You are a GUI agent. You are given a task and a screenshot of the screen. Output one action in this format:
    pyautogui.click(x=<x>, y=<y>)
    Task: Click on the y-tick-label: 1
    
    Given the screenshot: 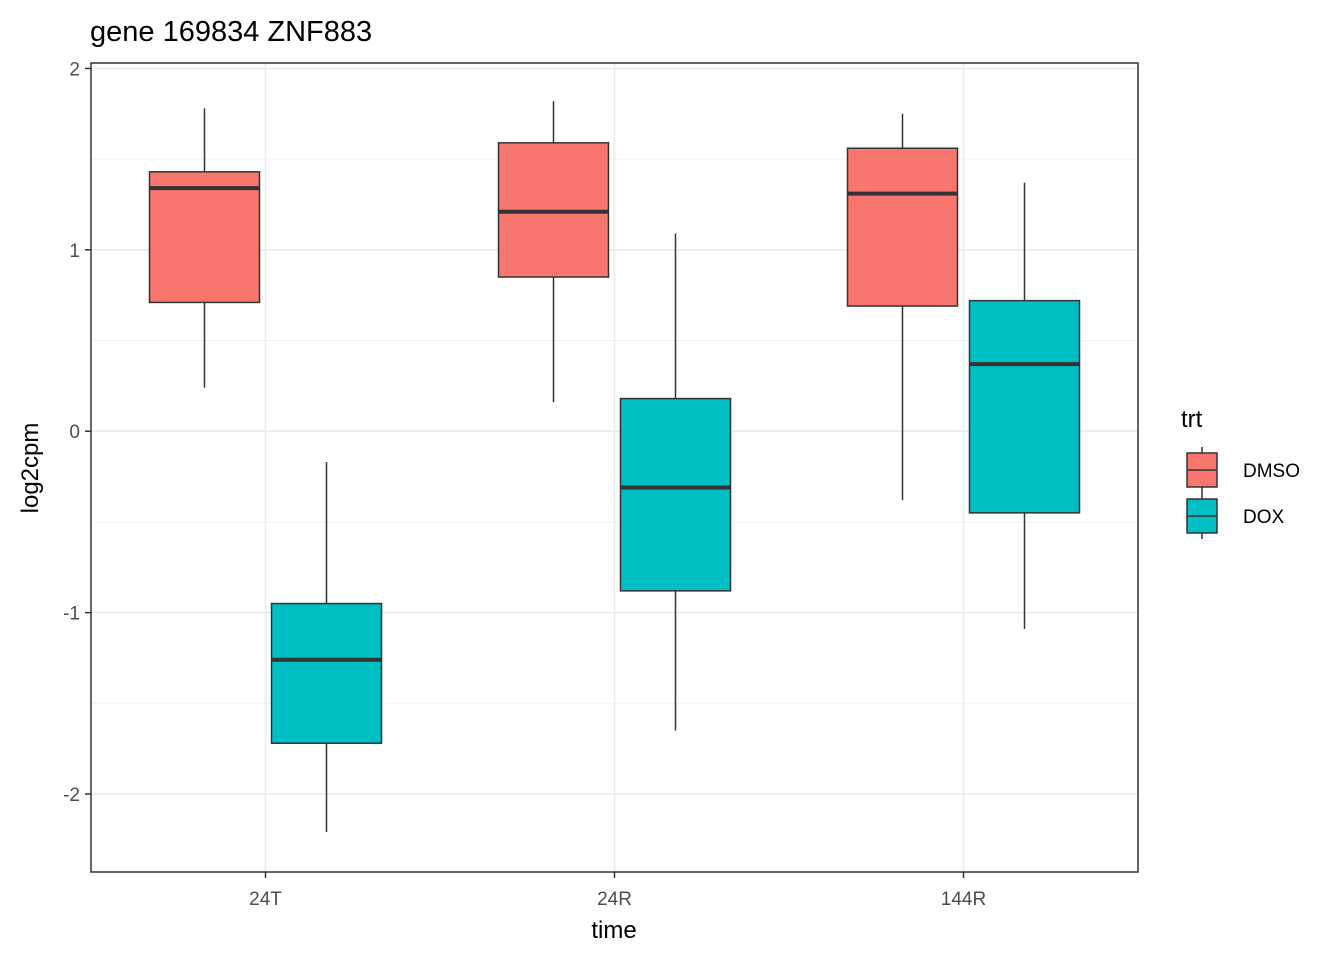 What is the action you would take?
    pyautogui.click(x=74, y=251)
    